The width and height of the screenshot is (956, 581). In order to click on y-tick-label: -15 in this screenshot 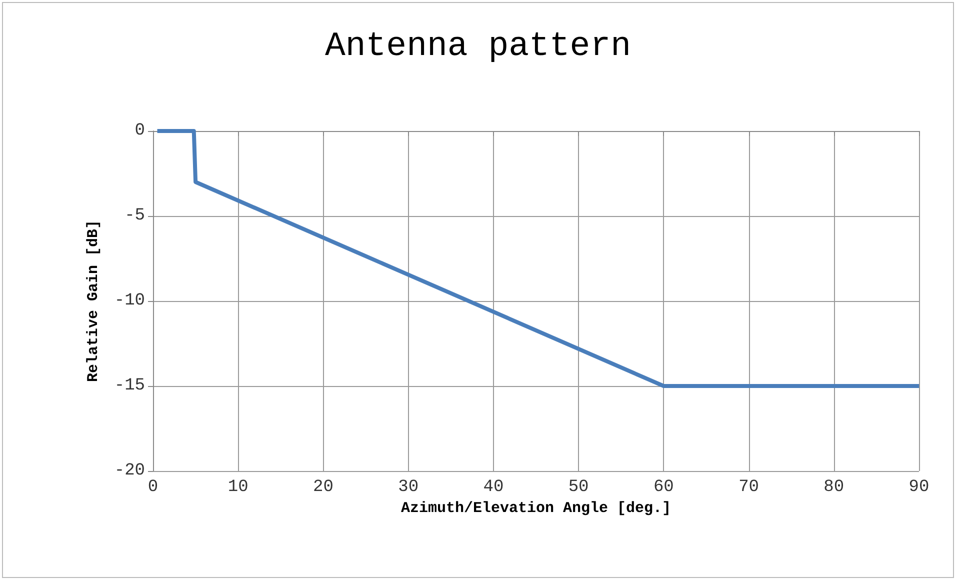, I will do `click(129, 386)`.